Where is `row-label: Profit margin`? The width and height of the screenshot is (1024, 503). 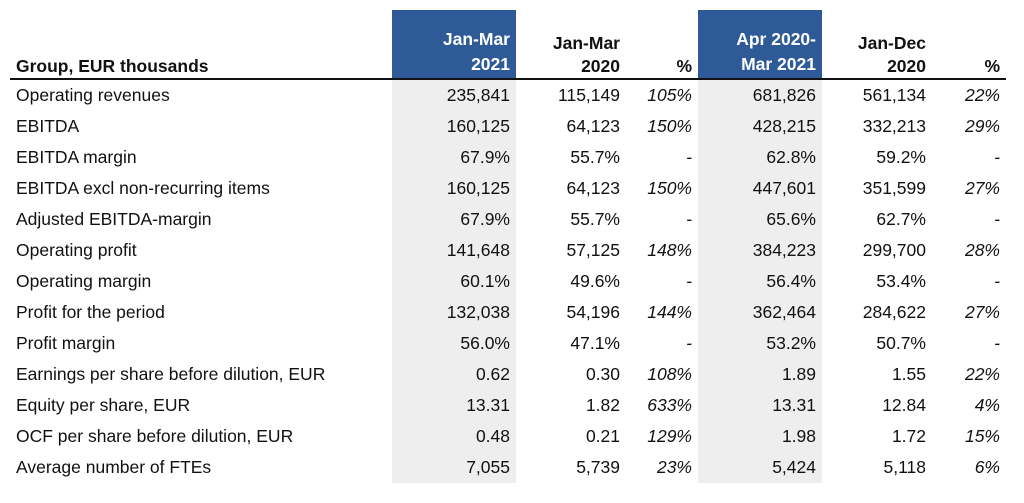
row-label: Profit margin is located at coordinates (66, 343).